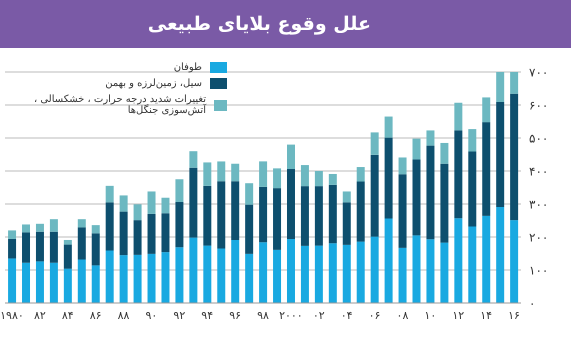 Image resolution: width=571 pixels, height=340 pixels. I want to click on x-tick-label: ۸۲, so click(40, 315).